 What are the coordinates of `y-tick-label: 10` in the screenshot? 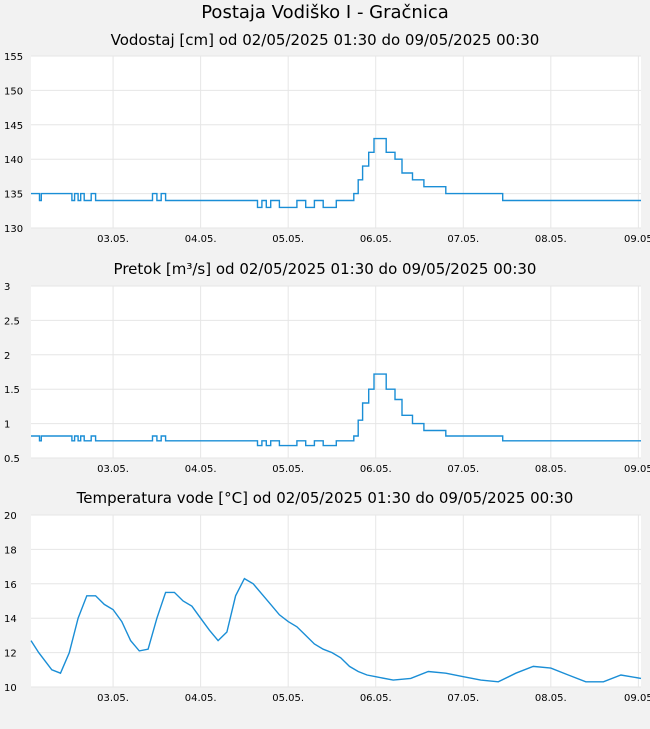 It's located at (10, 688).